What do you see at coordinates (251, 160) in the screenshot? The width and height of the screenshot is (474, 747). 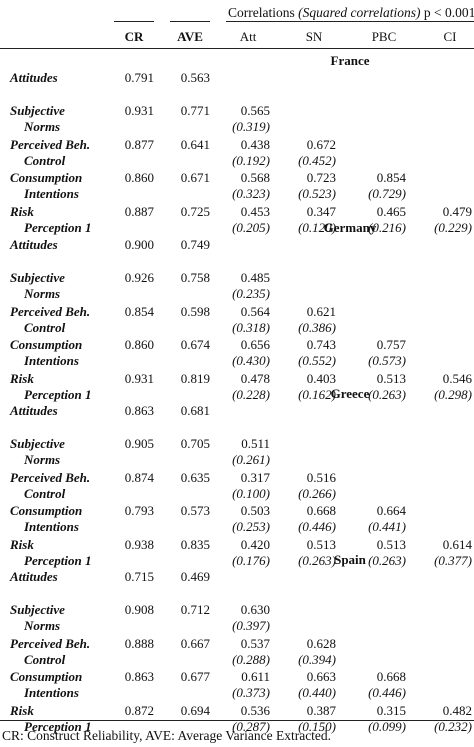 I see `squared-correlation-value: (0.192)` at bounding box center [251, 160].